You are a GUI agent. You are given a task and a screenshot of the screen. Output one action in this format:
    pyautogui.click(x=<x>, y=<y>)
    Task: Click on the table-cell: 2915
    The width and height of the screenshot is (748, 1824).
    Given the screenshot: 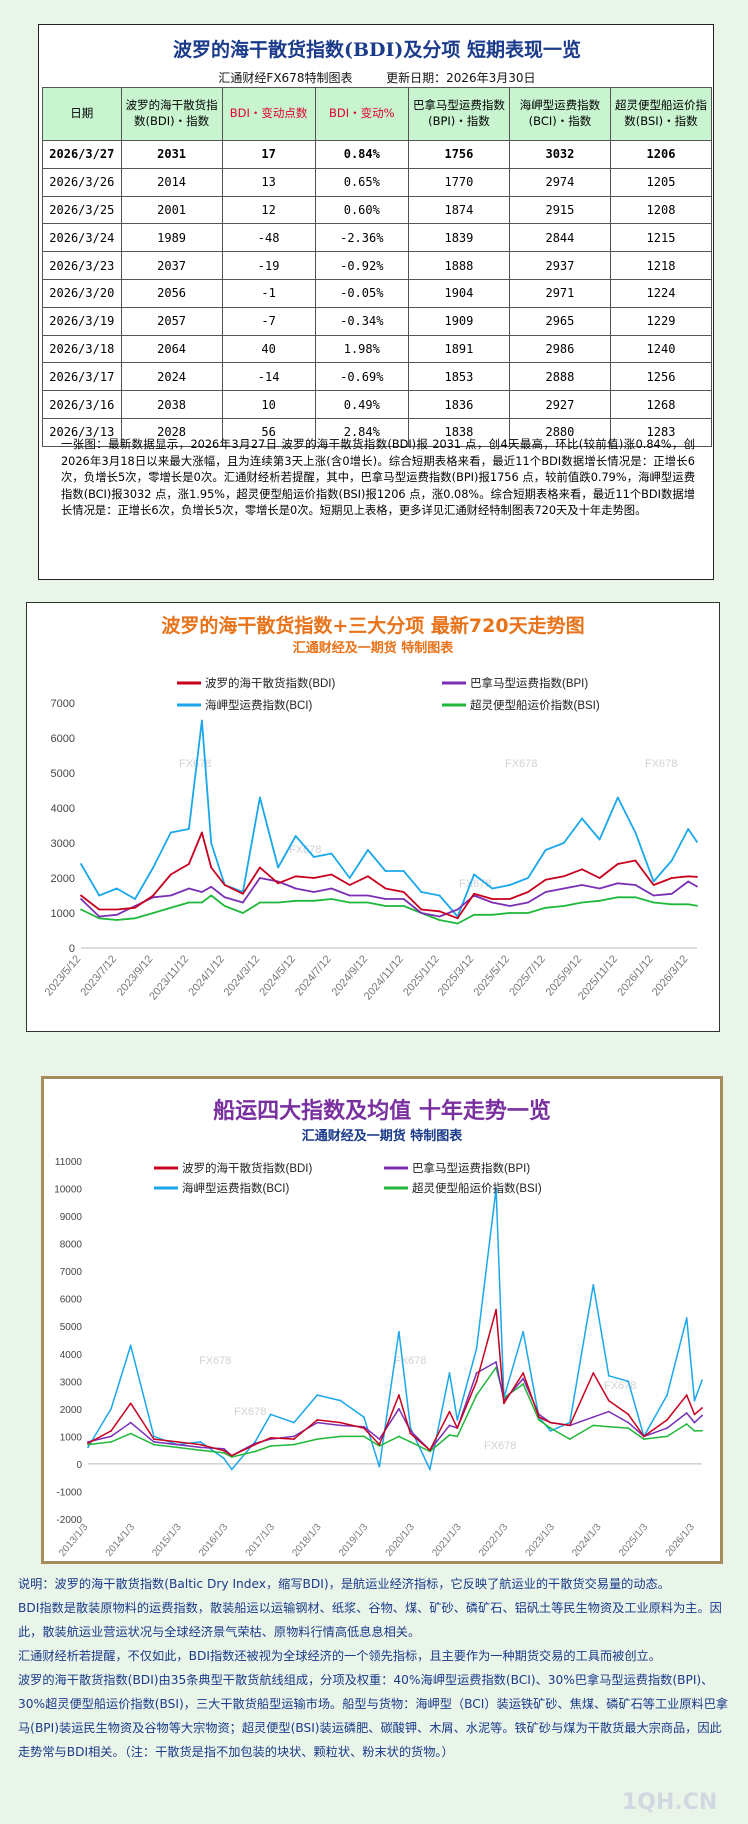 What is the action you would take?
    pyautogui.click(x=559, y=210)
    